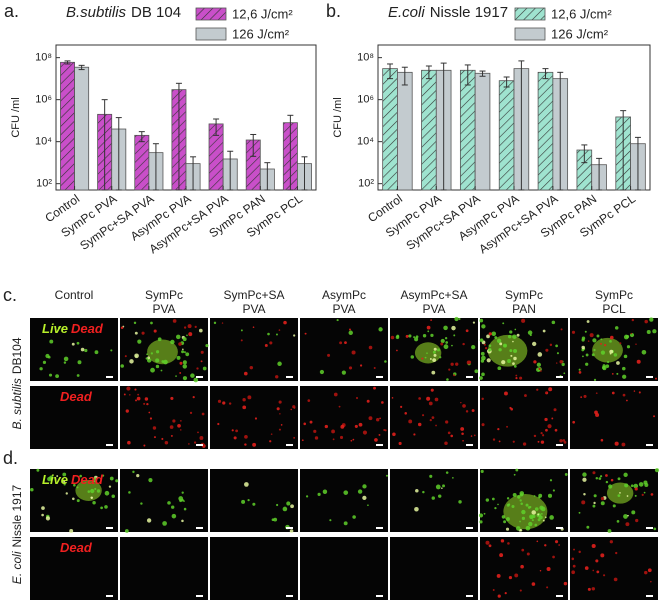  Describe the element at coordinates (10, 458) in the screenshot. I see `panel-label: d.` at that location.